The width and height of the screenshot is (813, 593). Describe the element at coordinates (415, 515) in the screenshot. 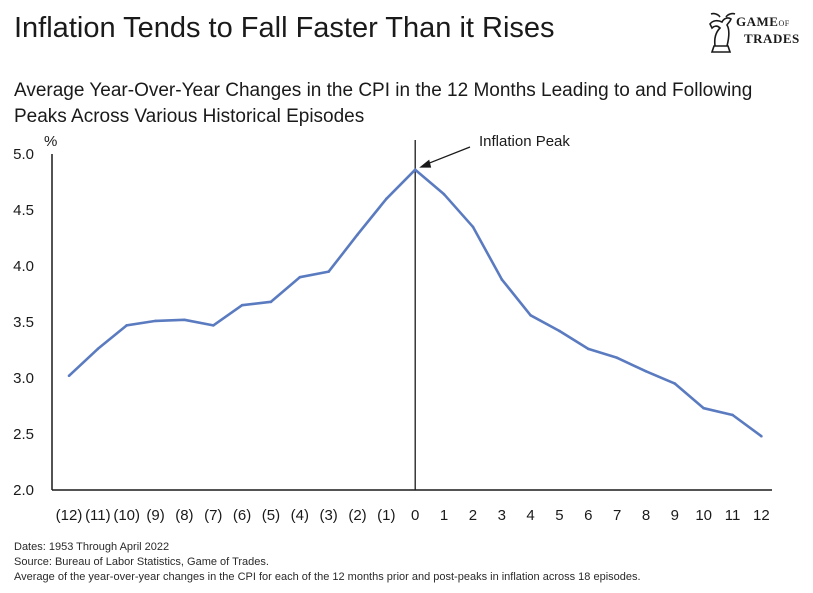

I see `x-tick-label: 0` at that location.